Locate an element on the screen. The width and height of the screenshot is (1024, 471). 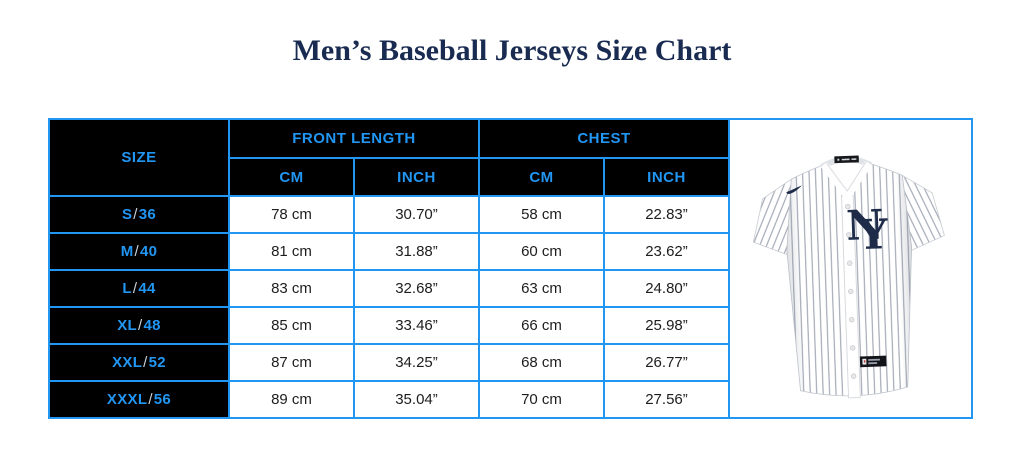
jersey-image: N Y is located at coordinates (848, 276).